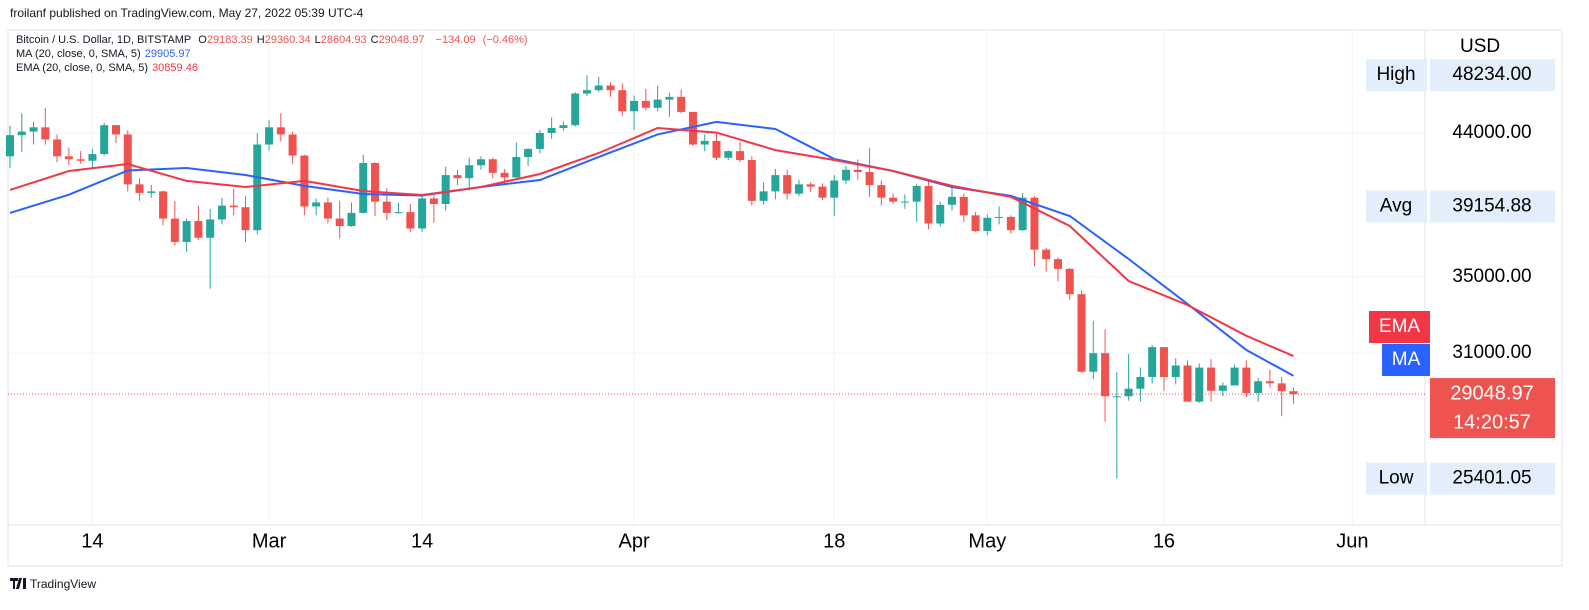 This screenshot has width=1589, height=610. What do you see at coordinates (1492, 408) in the screenshot?
I see `last-price-box` at bounding box center [1492, 408].